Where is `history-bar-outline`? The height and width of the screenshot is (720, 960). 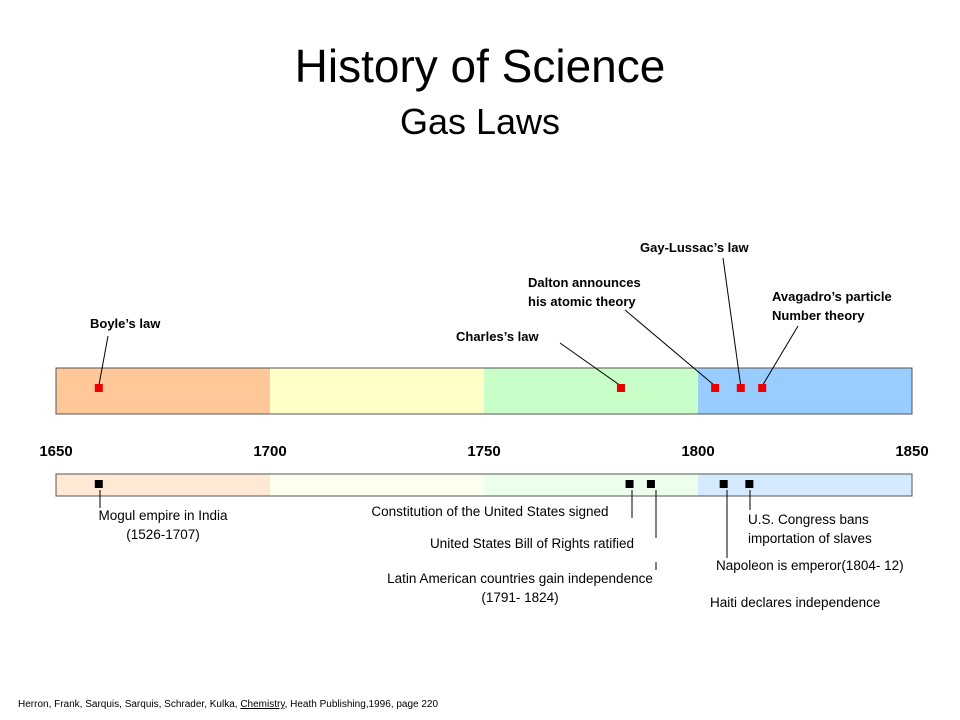
history-bar-outline is located at coordinates (484, 485).